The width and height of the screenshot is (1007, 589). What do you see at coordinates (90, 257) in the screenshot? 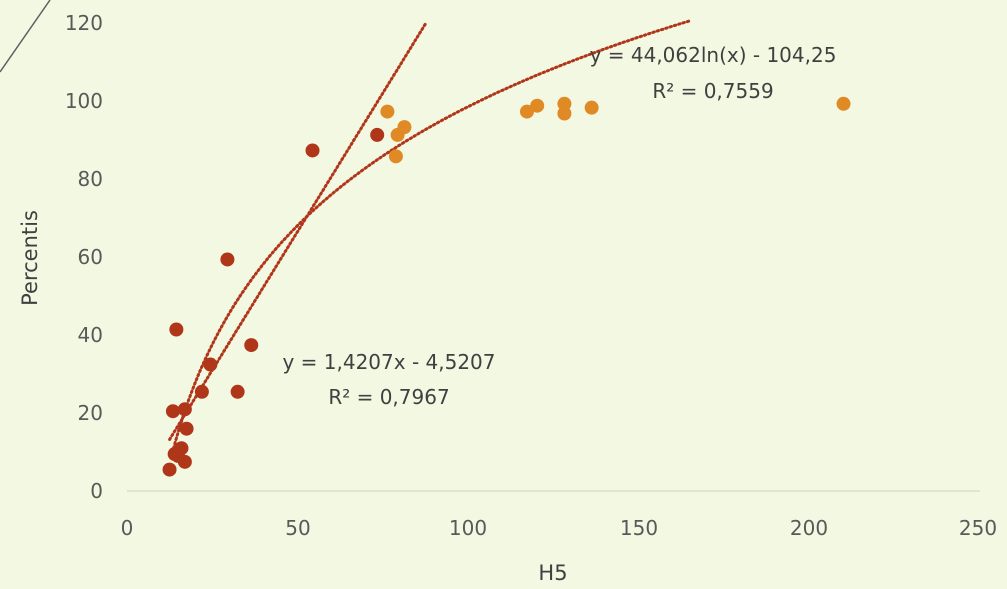
I see `y-tick-label: 60` at bounding box center [90, 257].